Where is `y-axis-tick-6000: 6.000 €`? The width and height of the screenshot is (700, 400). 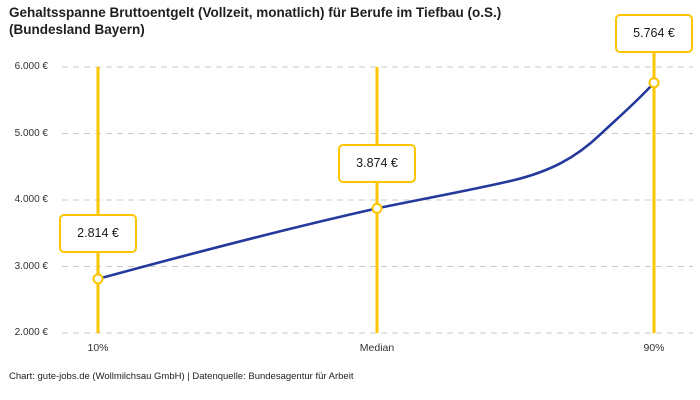 y-axis-tick-6000: 6.000 € is located at coordinates (31, 66).